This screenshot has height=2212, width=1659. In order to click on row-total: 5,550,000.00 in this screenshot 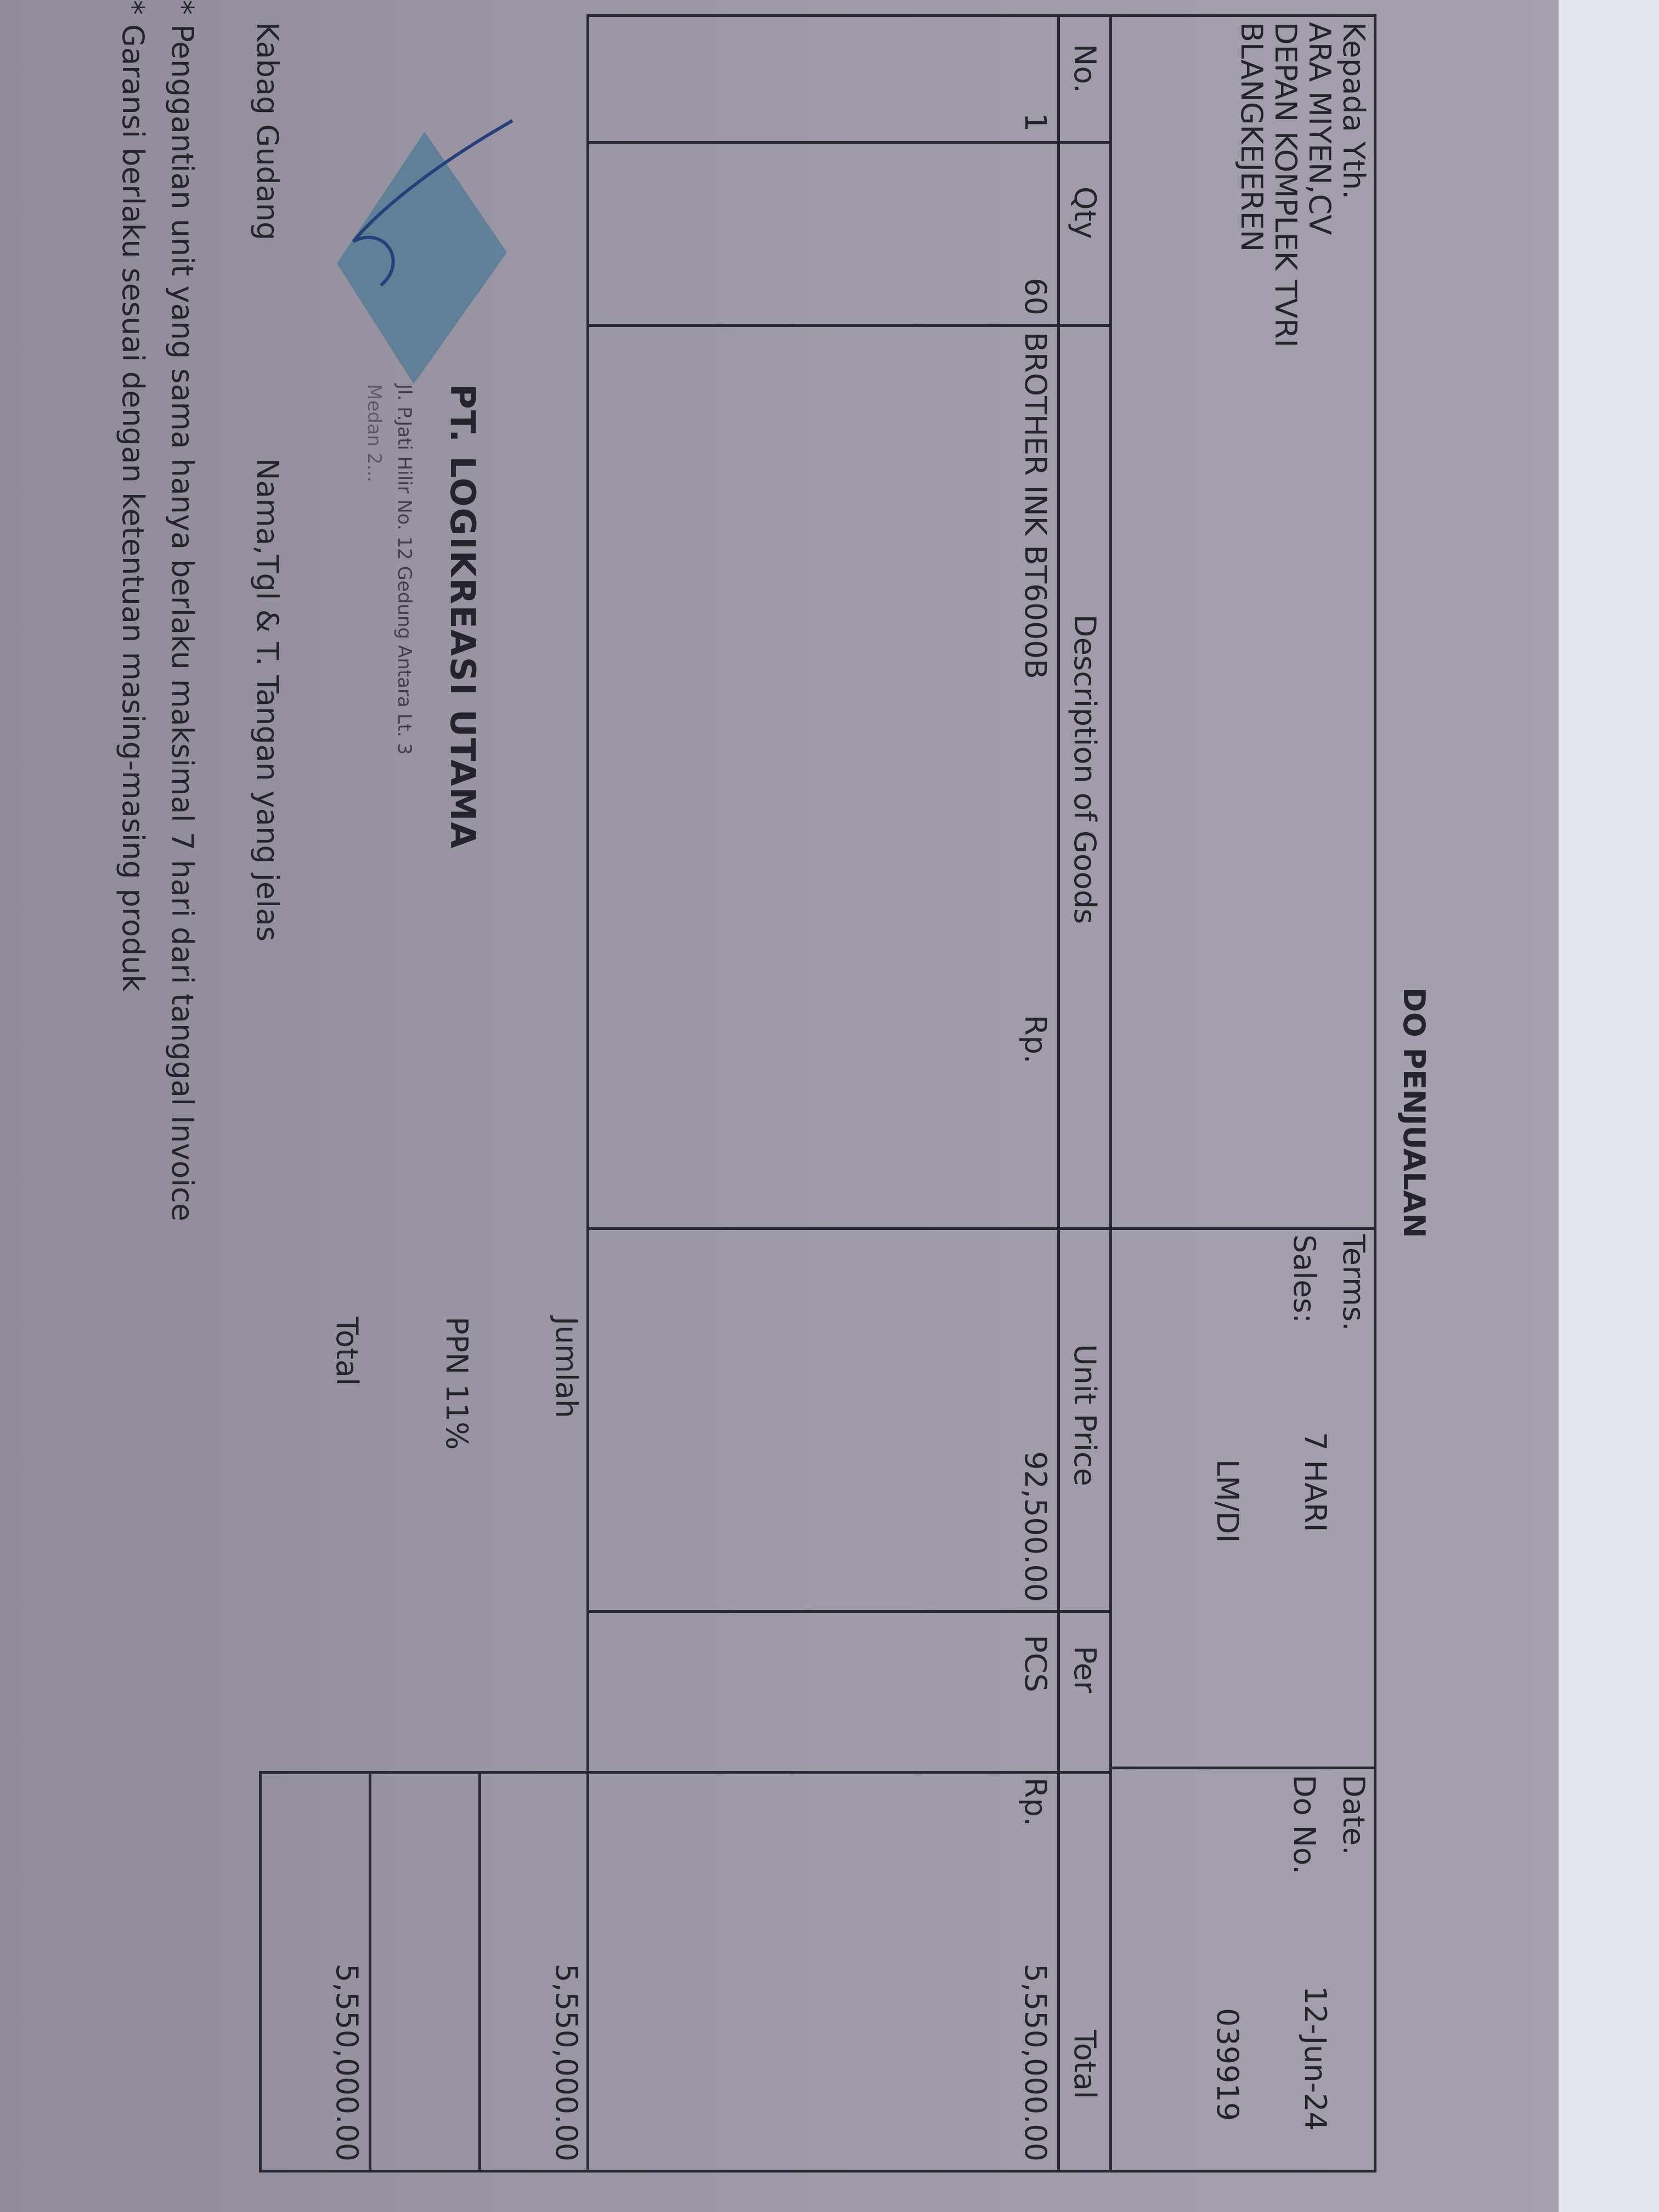, I will do `click(1035, 2062)`.